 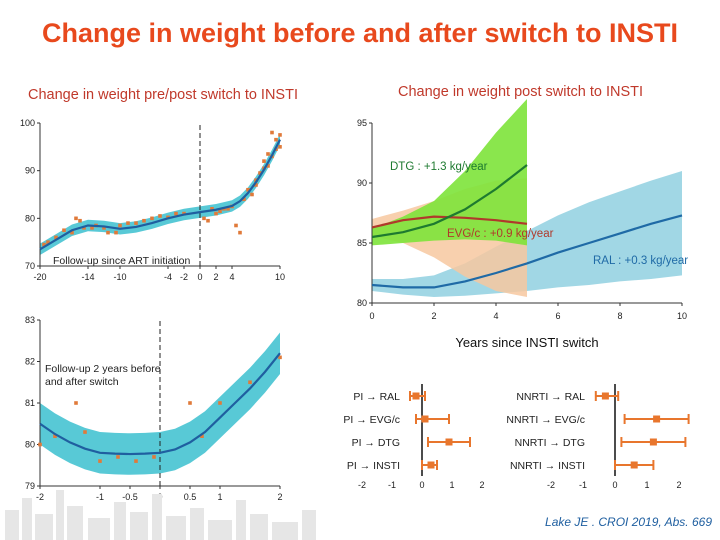 I want to click on y-tick-label: 95, so click(x=362, y=123).